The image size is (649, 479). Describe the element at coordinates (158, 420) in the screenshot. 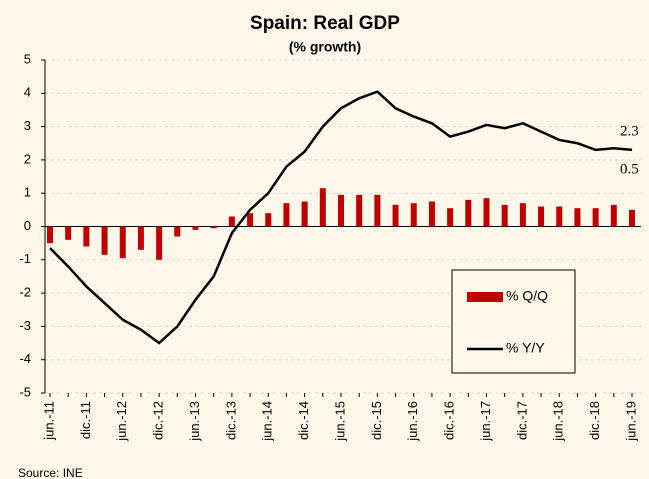

I see `x-tick-label: dic.-12` at that location.